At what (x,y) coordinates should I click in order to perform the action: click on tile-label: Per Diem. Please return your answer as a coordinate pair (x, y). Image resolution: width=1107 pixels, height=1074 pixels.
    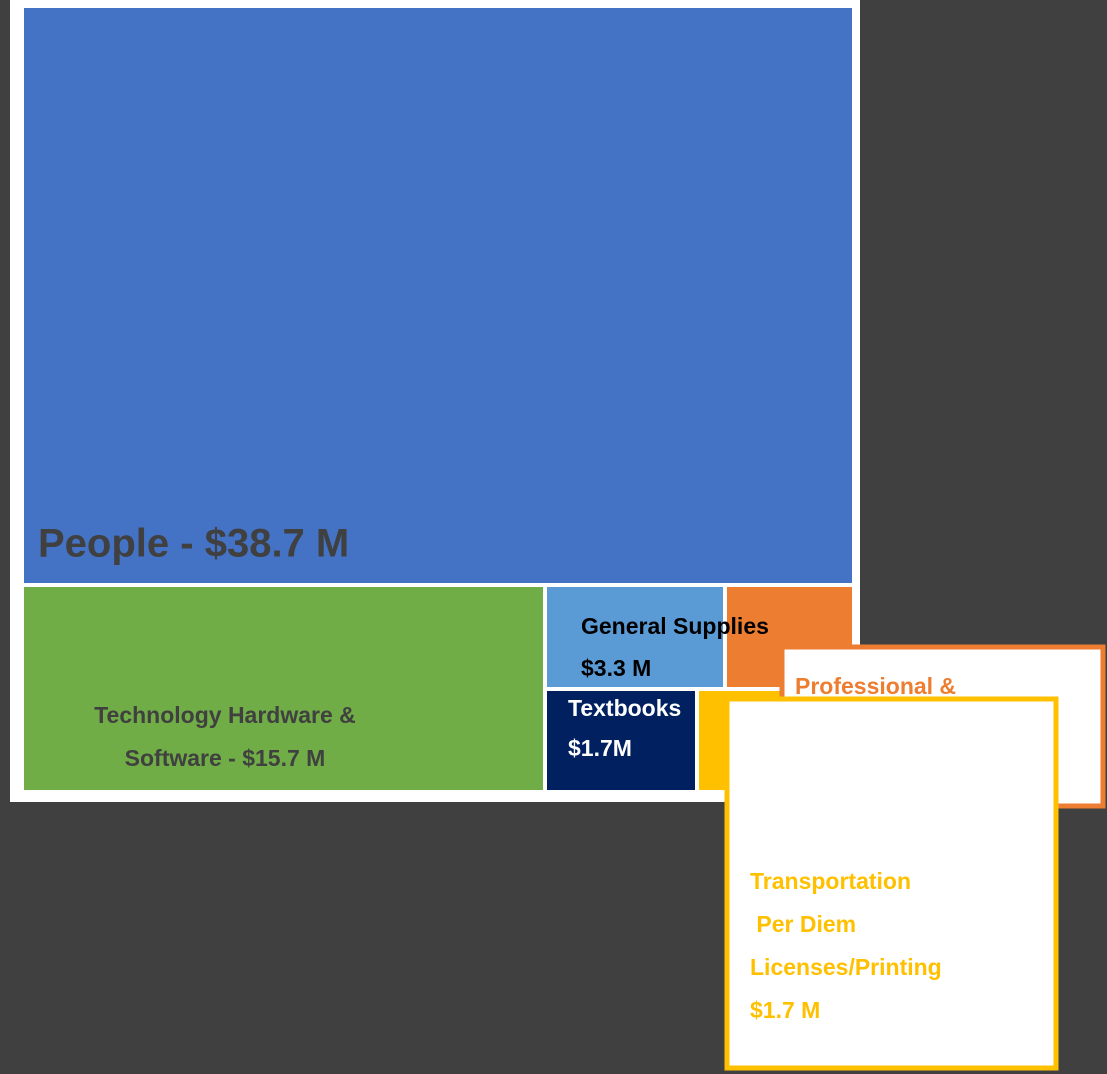
    Looking at the image, I should click on (803, 924).